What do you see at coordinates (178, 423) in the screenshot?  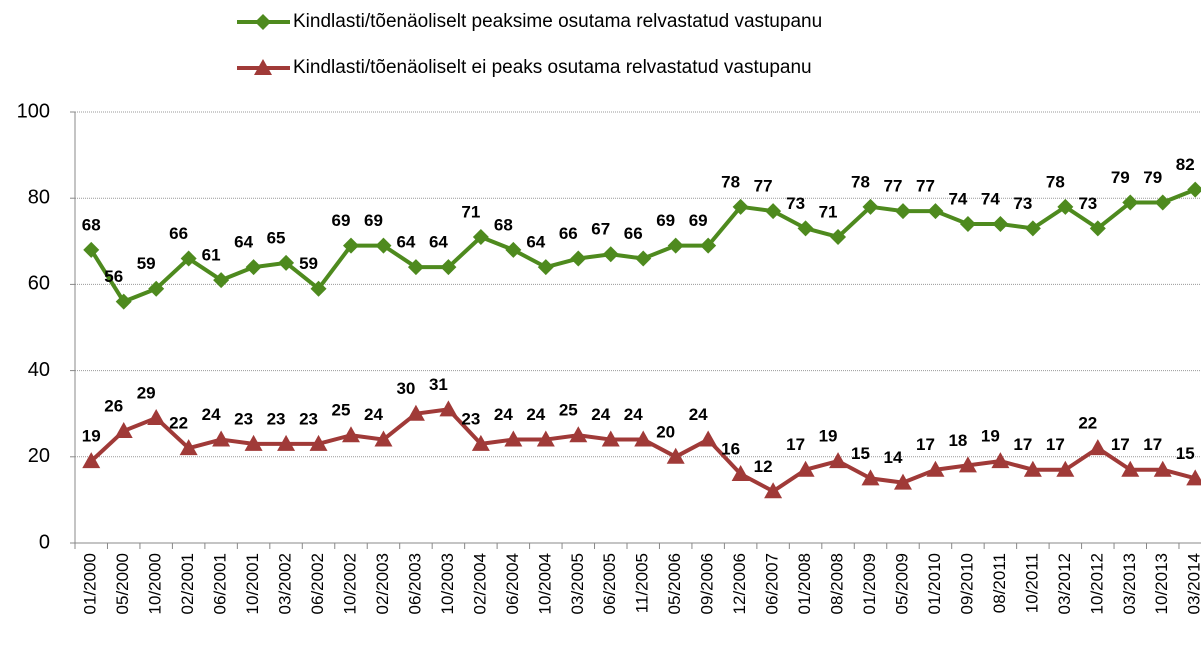 I see `data-label: 22` at bounding box center [178, 423].